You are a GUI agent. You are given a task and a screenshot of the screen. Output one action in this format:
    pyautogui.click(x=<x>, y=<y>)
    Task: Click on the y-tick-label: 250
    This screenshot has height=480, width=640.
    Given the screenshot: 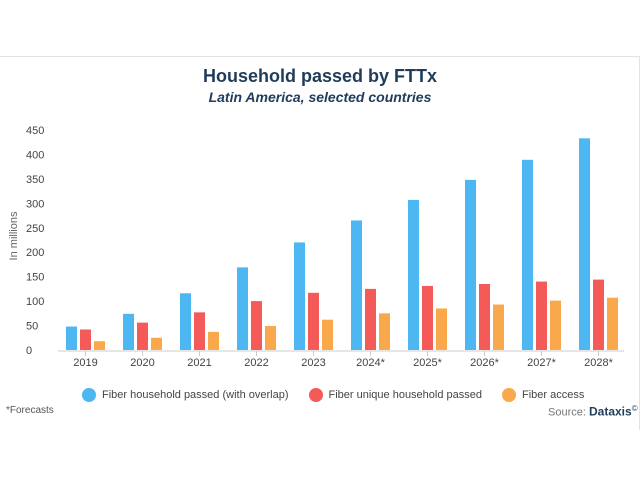 What is the action you would take?
    pyautogui.click(x=35, y=229)
    